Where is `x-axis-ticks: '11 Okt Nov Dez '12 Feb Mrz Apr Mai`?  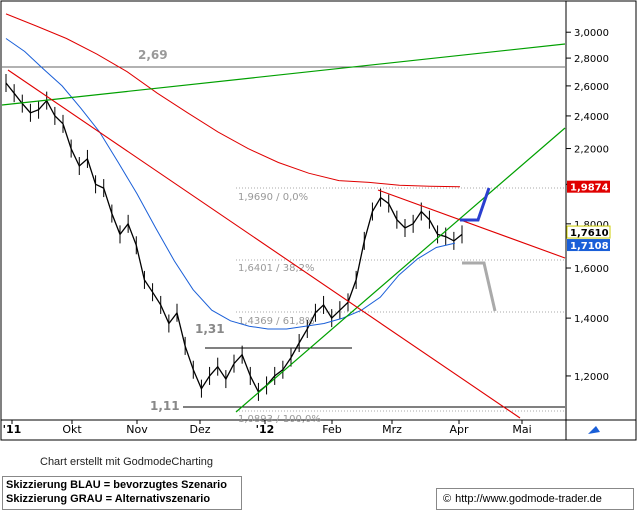 x-axis-ticks: '11 Okt Nov Dez '12 Feb Mrz Apr Mai is located at coordinates (267, 428).